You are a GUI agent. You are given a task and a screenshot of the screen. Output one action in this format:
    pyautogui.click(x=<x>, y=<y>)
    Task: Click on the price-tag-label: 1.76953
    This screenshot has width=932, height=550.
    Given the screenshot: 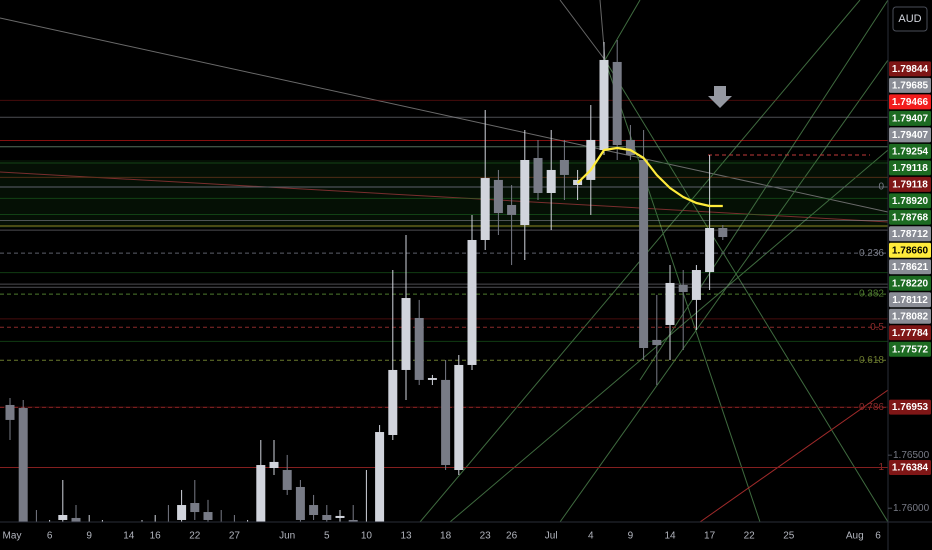 What is the action you would take?
    pyautogui.click(x=910, y=407)
    